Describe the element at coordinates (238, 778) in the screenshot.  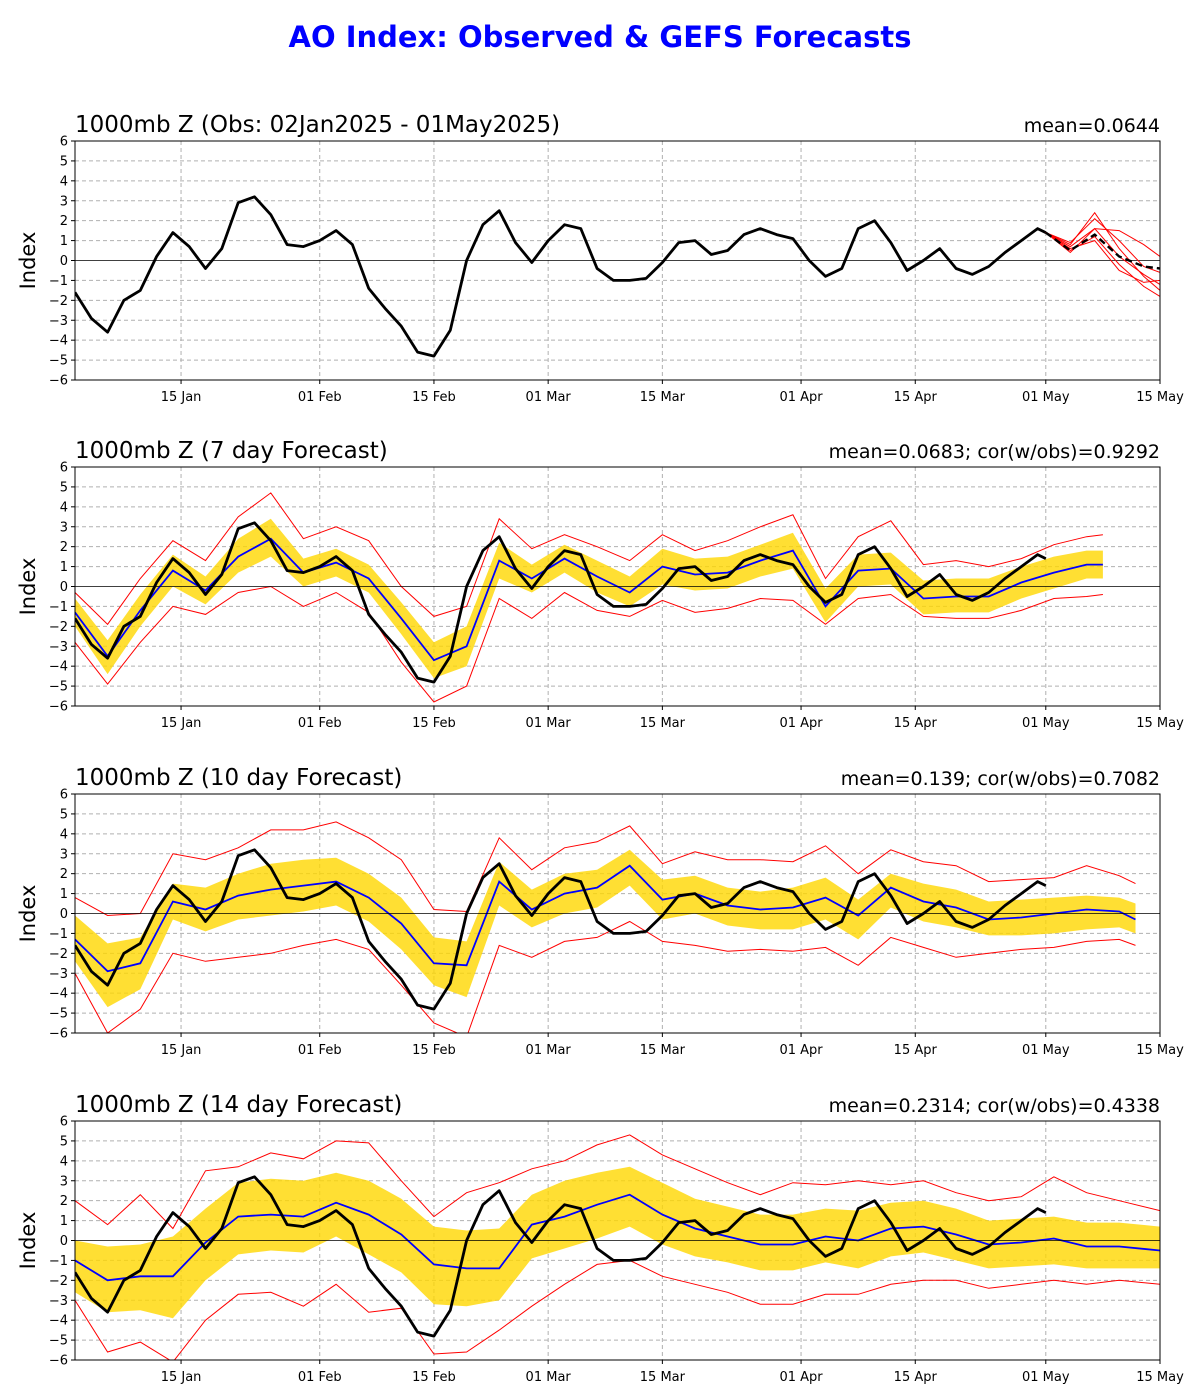
I see `panel-title: 1000mb Z (10 day Forecast)` at that location.